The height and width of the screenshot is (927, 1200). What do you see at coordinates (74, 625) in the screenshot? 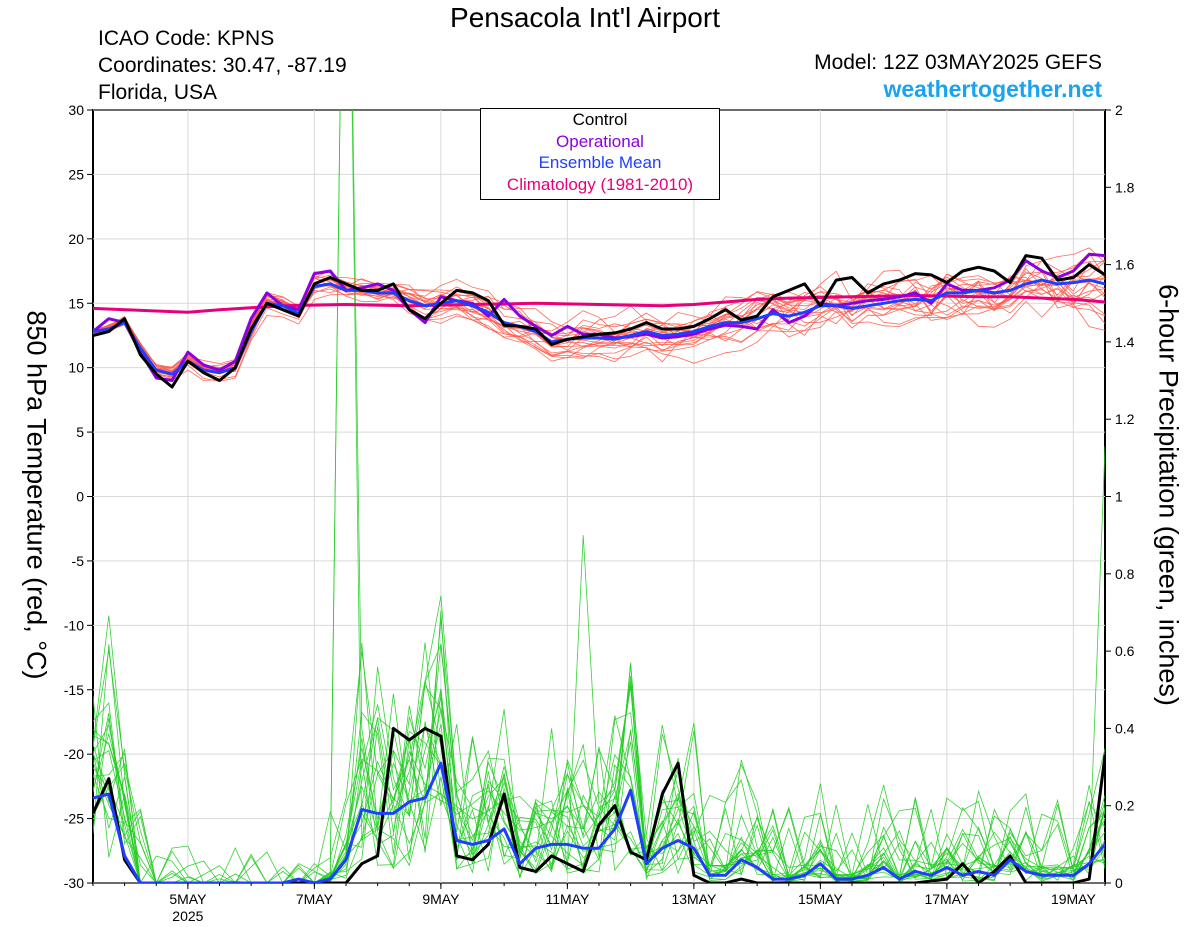
I see `left-tick-label: -10` at bounding box center [74, 625].